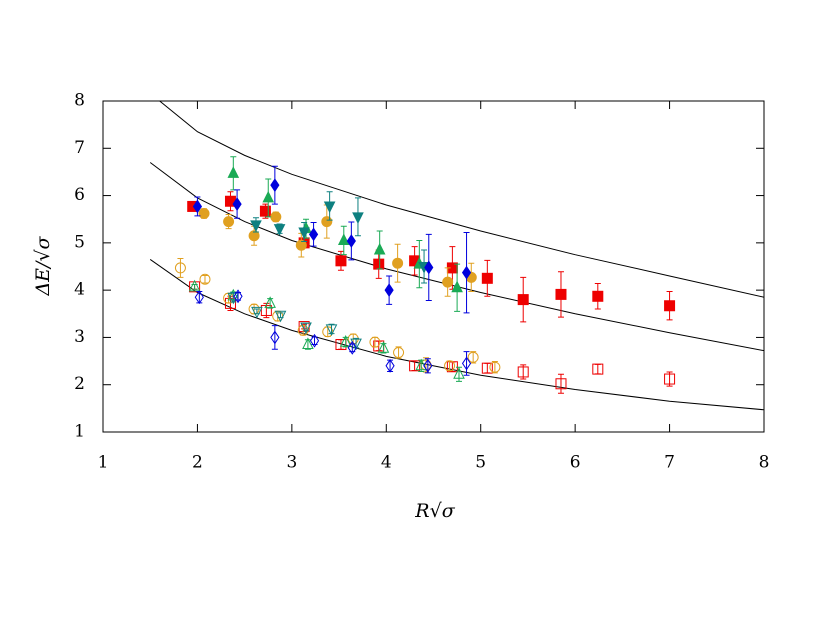 The image size is (817, 632). What do you see at coordinates (79, 337) in the screenshot?
I see `y-tick-label: 3` at bounding box center [79, 337].